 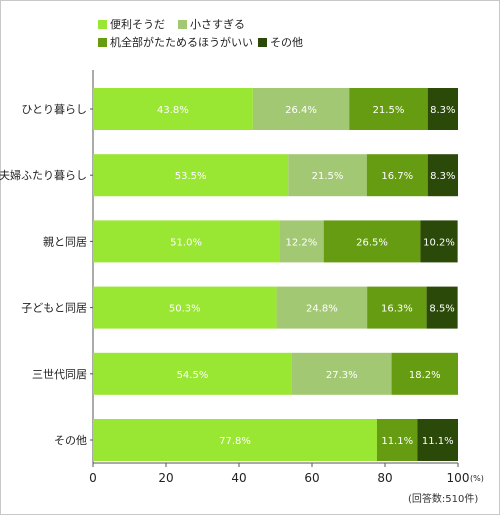 I want to click on data-label: 51.0%, so click(x=186, y=242).